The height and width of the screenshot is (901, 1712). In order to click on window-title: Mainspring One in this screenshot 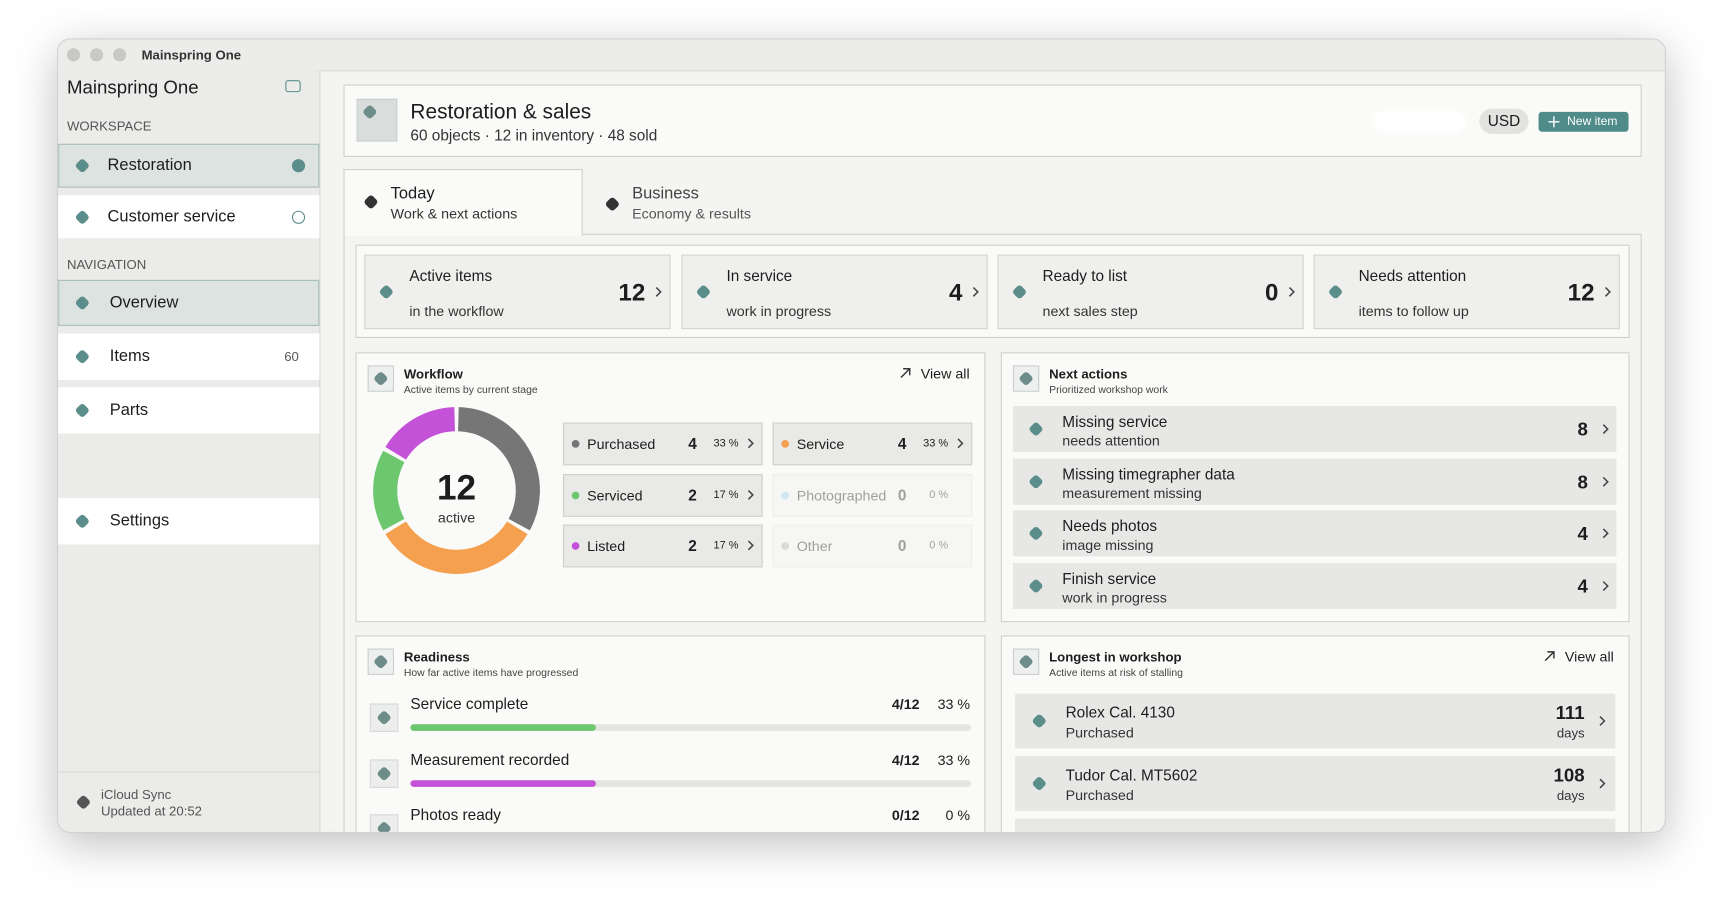, I will do `click(191, 55)`.